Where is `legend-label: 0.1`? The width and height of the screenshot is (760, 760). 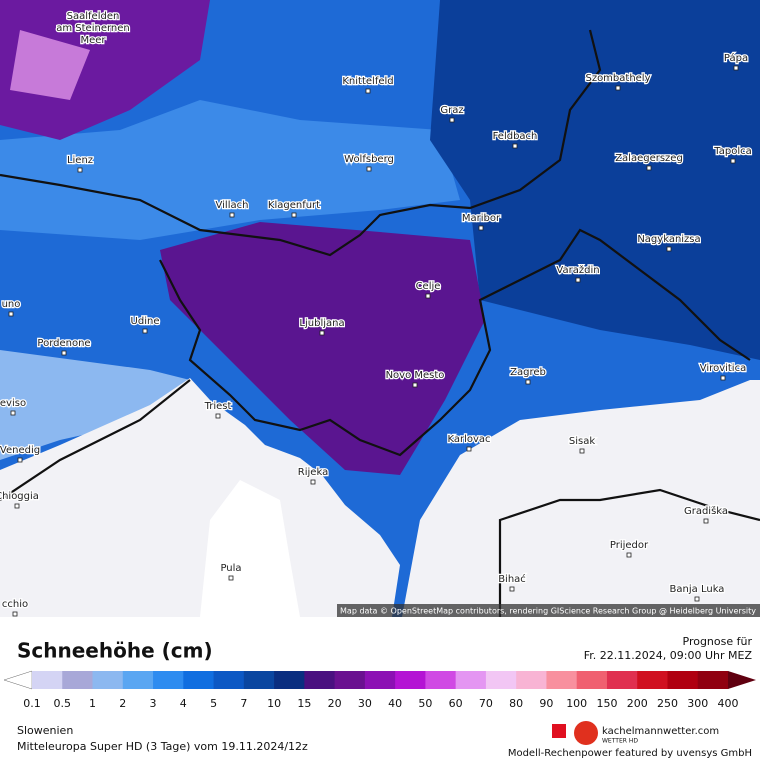
legend-label: 0.1 is located at coordinates (32, 703).